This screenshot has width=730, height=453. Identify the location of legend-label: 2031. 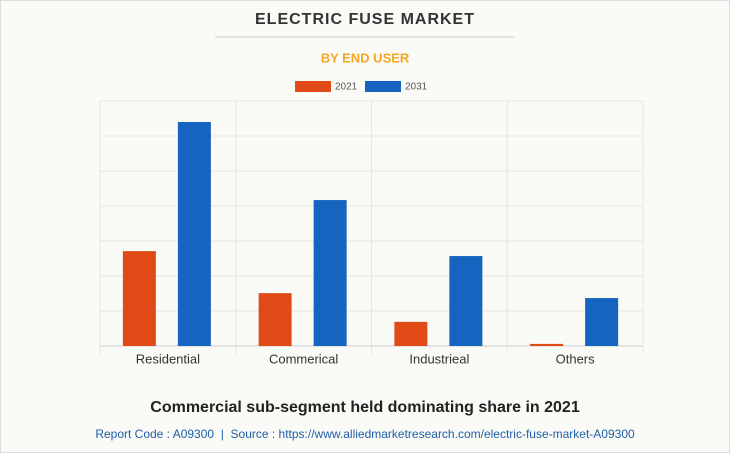
(416, 87).